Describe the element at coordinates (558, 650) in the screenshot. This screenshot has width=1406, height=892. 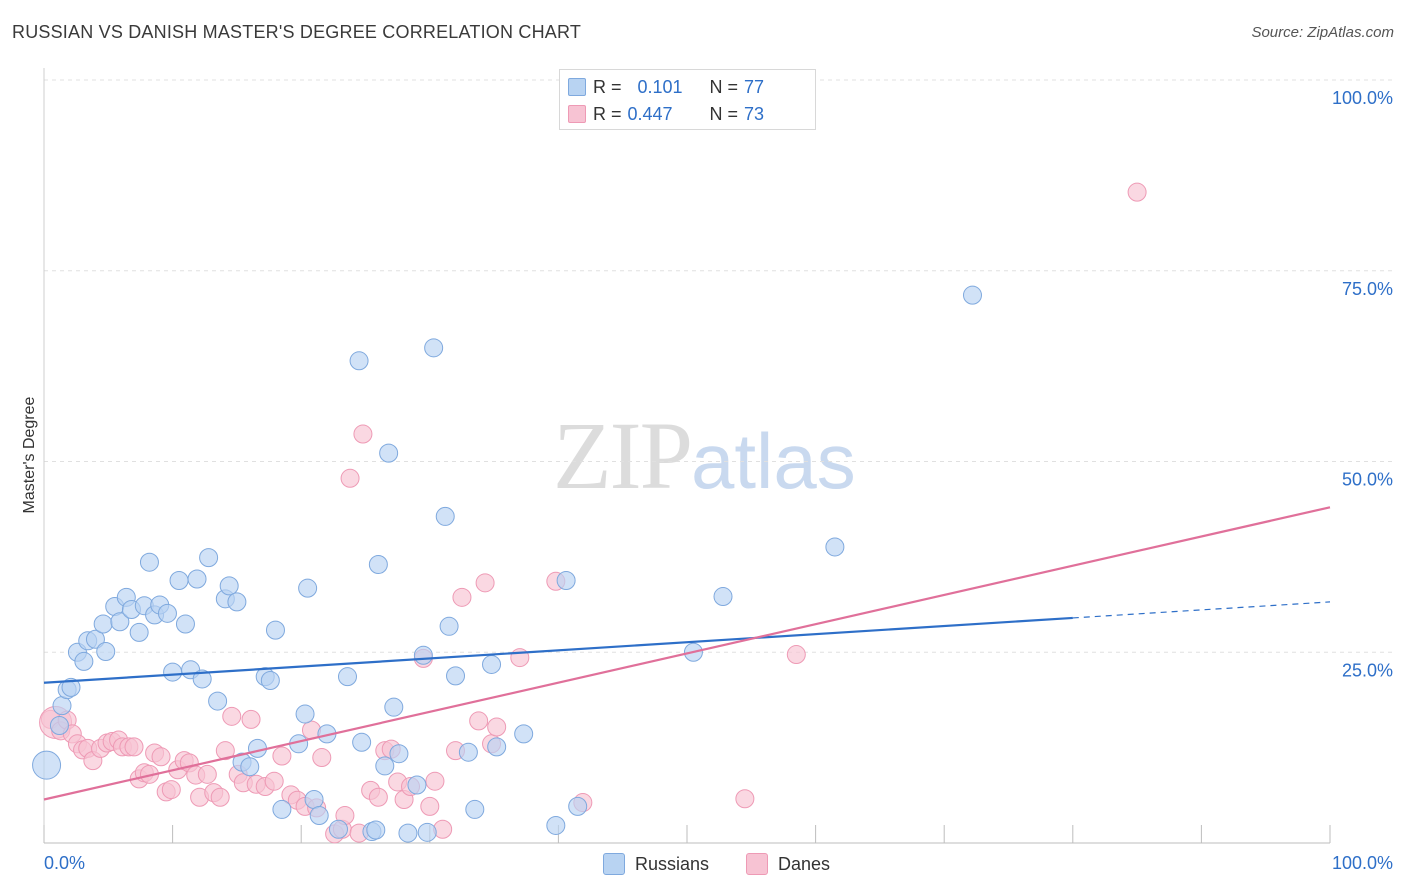
I see `russians-trend-line` at that location.